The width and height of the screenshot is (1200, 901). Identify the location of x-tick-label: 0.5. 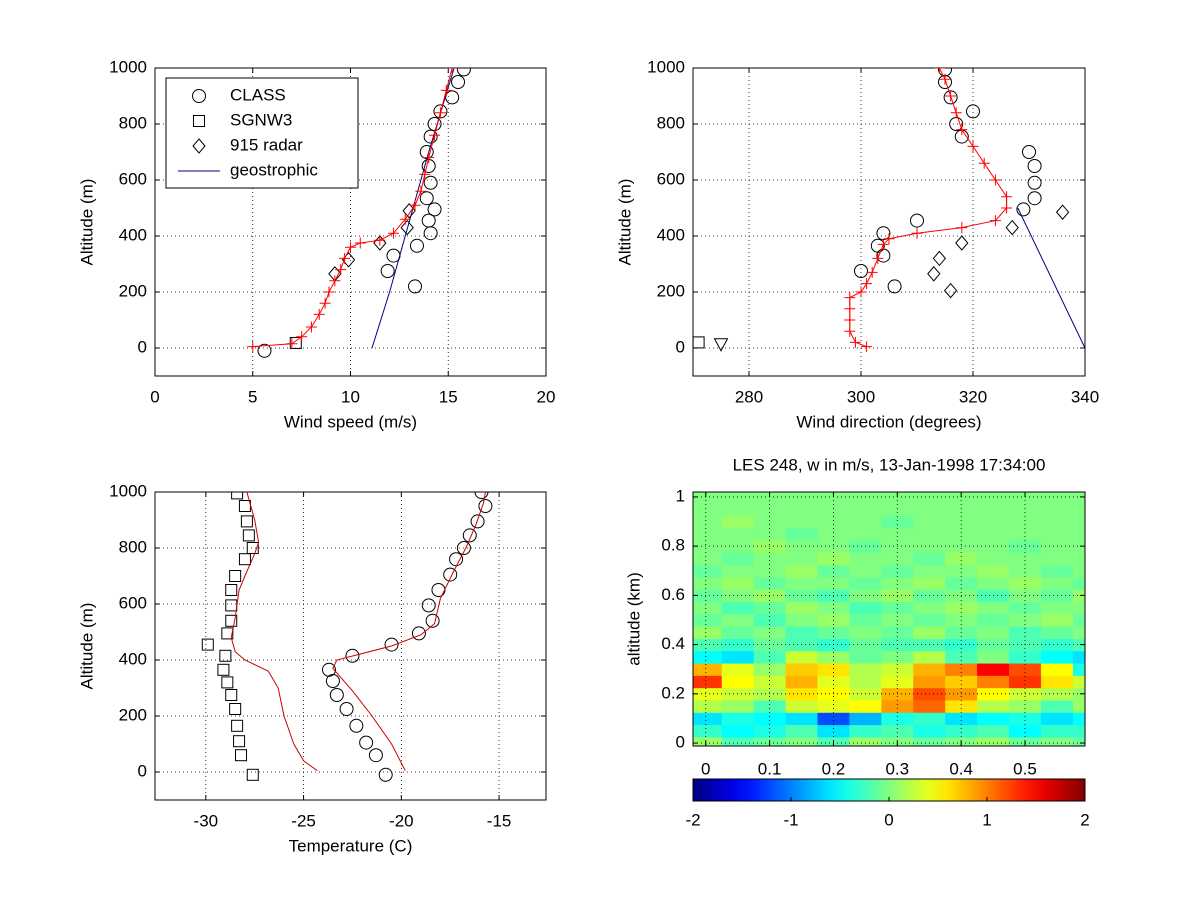
(1025, 768).